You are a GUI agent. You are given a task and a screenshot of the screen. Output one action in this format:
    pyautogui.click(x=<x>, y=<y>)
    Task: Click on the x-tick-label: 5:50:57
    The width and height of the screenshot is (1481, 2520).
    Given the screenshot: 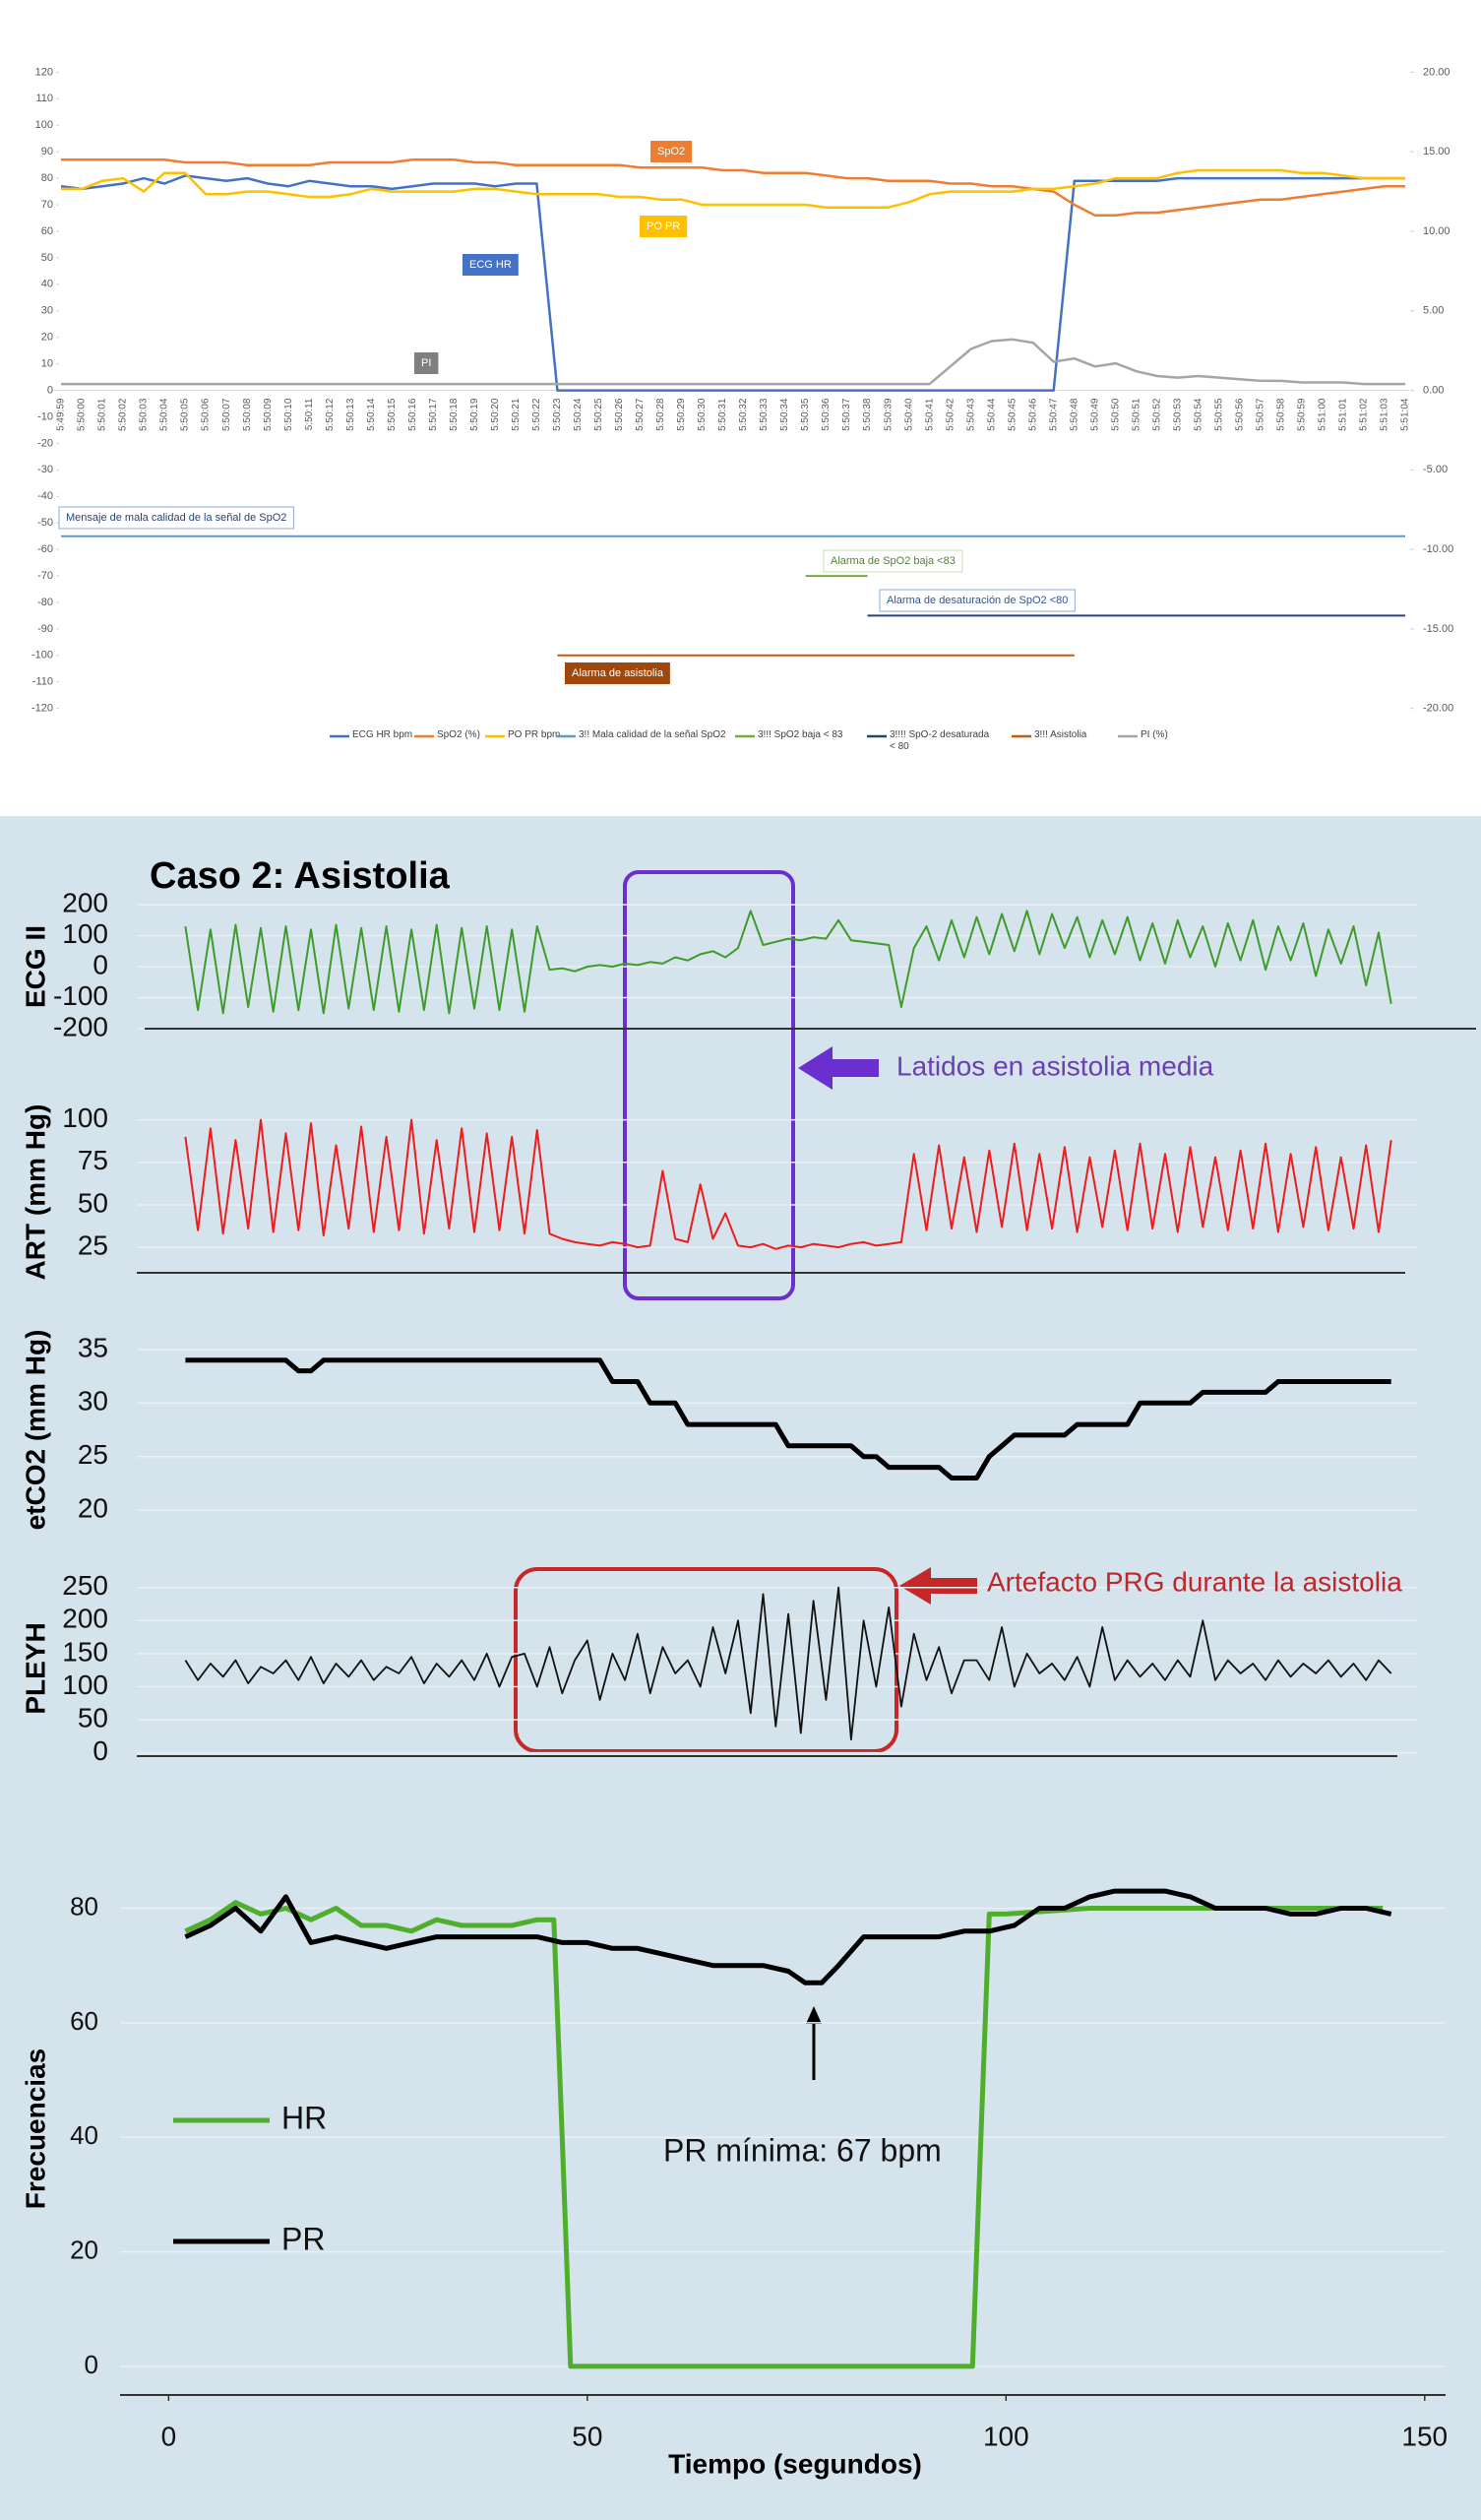 What is the action you would take?
    pyautogui.click(x=1261, y=414)
    